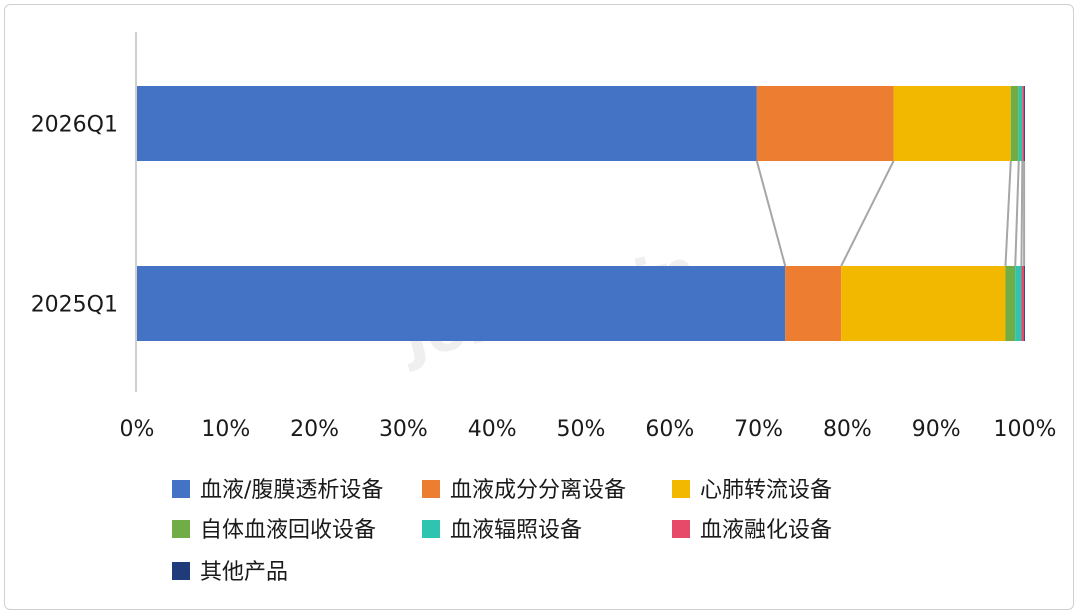  What do you see at coordinates (669, 429) in the screenshot?
I see `x-tick-label: 60%` at bounding box center [669, 429].